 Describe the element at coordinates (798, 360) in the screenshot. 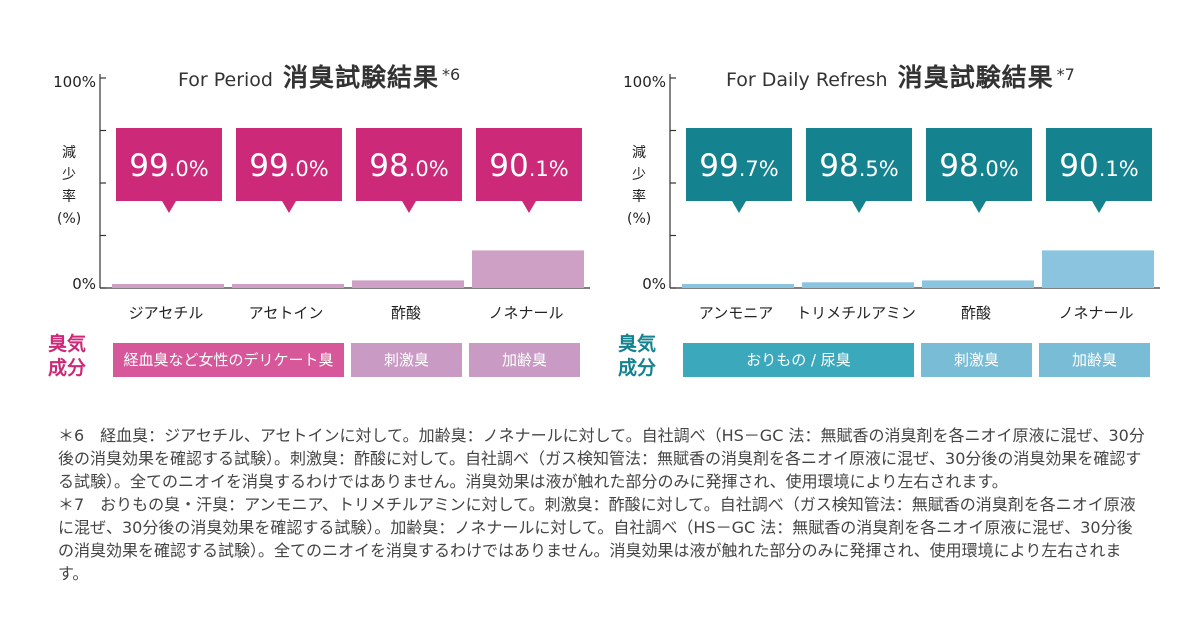

I see `odor-group-pill: おりもの / 尿臭` at that location.